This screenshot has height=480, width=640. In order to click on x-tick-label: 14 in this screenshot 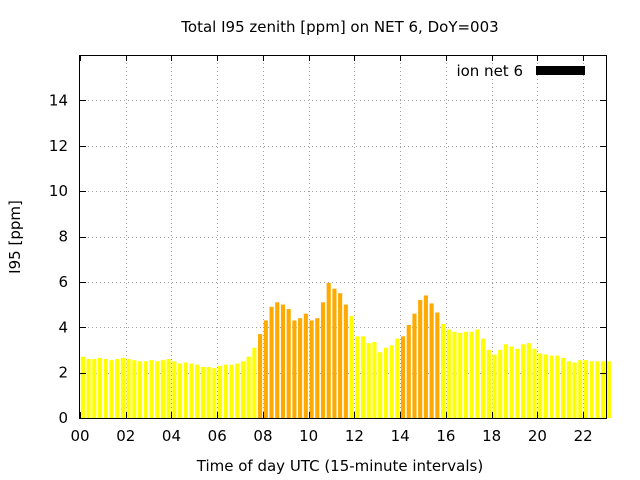, I will do `click(400, 436)`.